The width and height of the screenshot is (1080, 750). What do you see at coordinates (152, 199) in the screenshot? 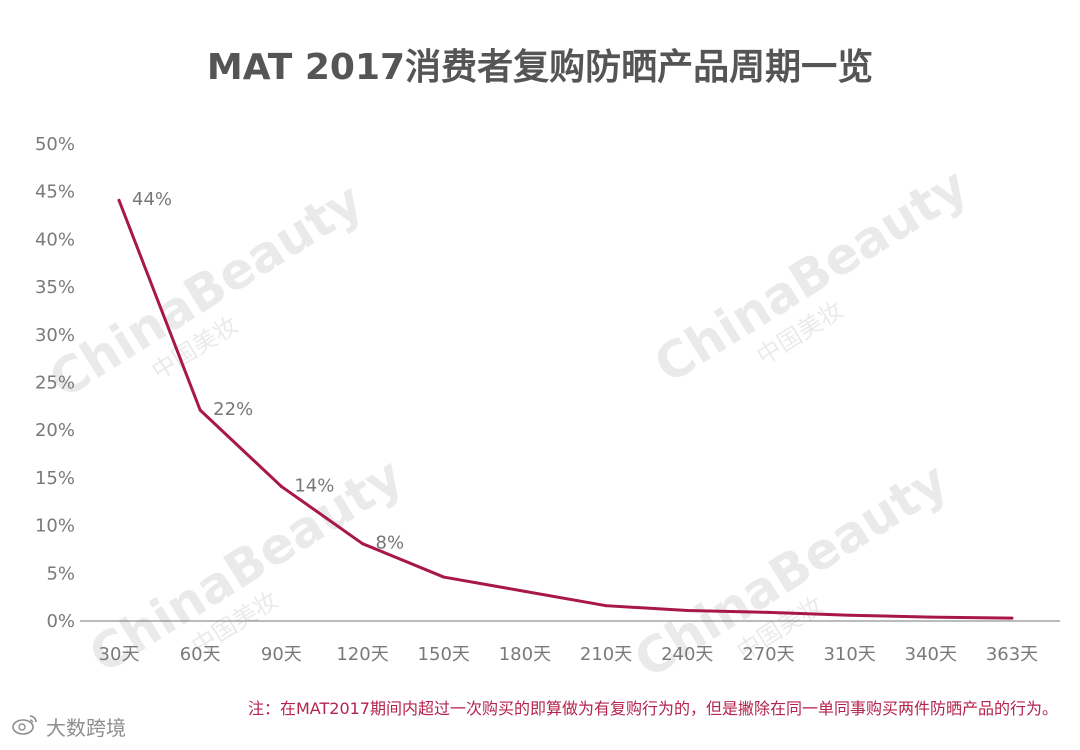
I see `data-label: 44%` at bounding box center [152, 199].